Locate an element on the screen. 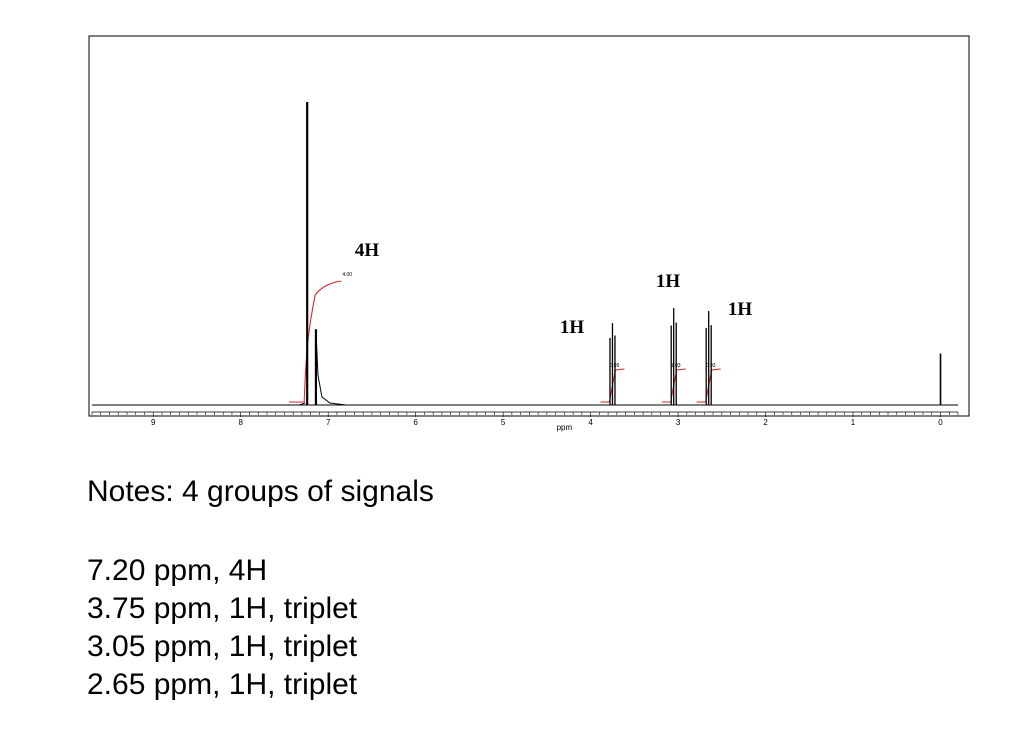 Image resolution: width=1024 pixels, height=730 pixels. integral-curves is located at coordinates (505, 341).